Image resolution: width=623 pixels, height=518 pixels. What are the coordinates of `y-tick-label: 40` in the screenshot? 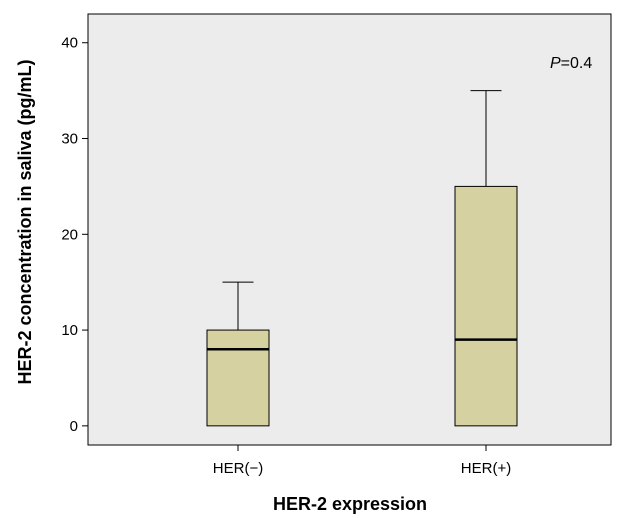 It's located at (69, 43).